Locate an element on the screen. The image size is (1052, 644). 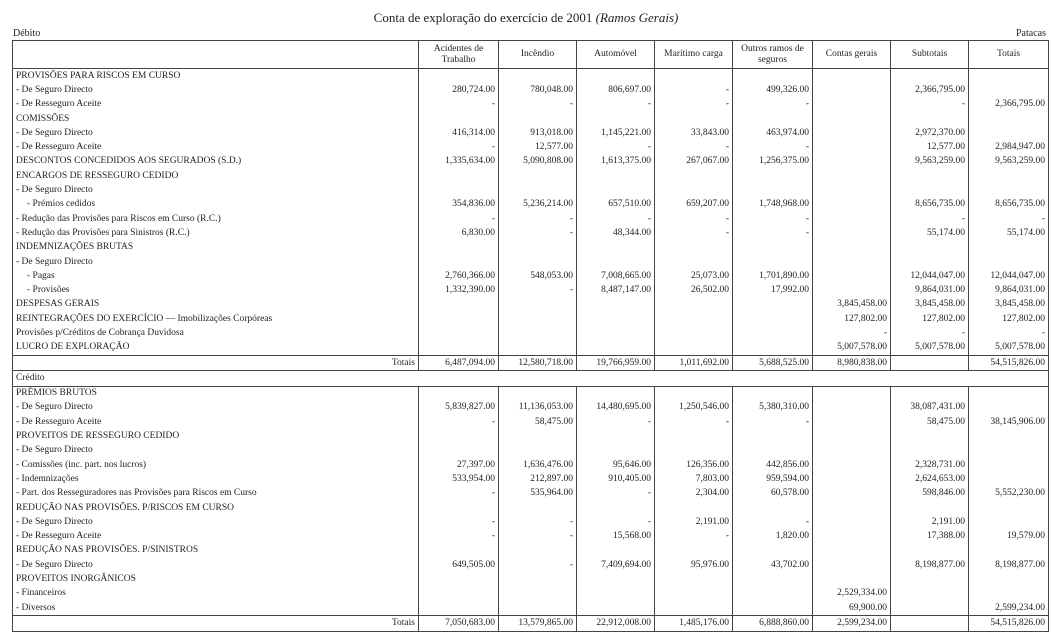
row-label: REDUÇÃO NAS PROVISÕES. P/SINISTROS is located at coordinates (107, 550).